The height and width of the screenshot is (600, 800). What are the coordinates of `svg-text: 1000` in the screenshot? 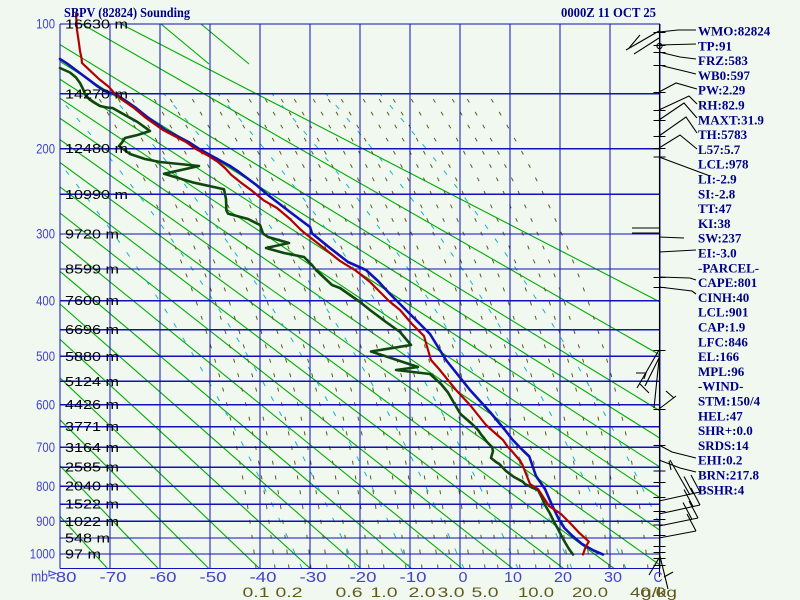 It's located at (42, 554).